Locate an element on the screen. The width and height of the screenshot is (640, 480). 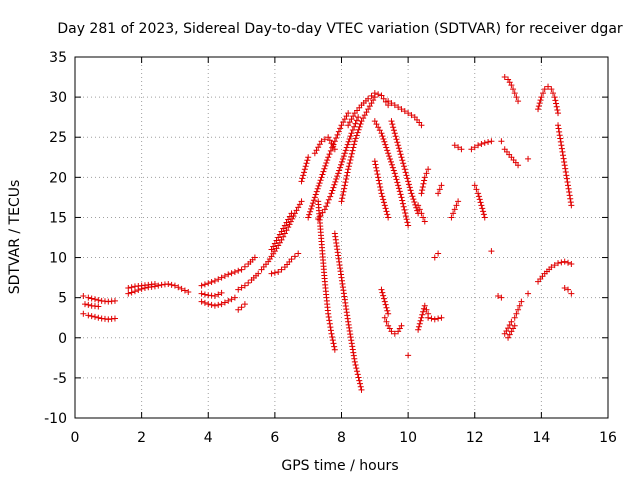
series-arc-6h-b is located at coordinates (285, 263).